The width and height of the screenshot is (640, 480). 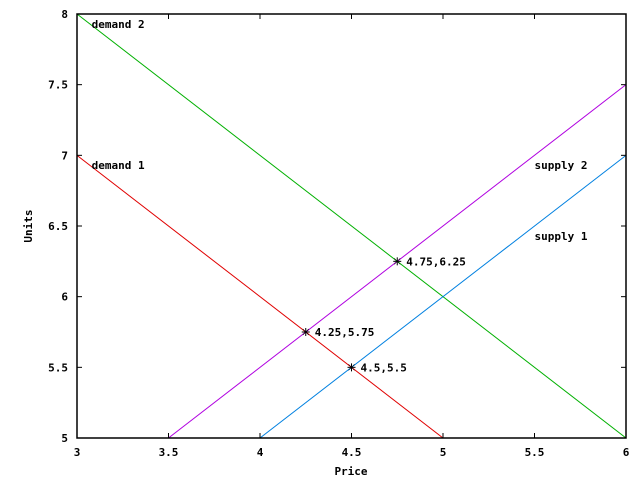 I want to click on point-annotation: 4.75,6.25, so click(x=436, y=261).